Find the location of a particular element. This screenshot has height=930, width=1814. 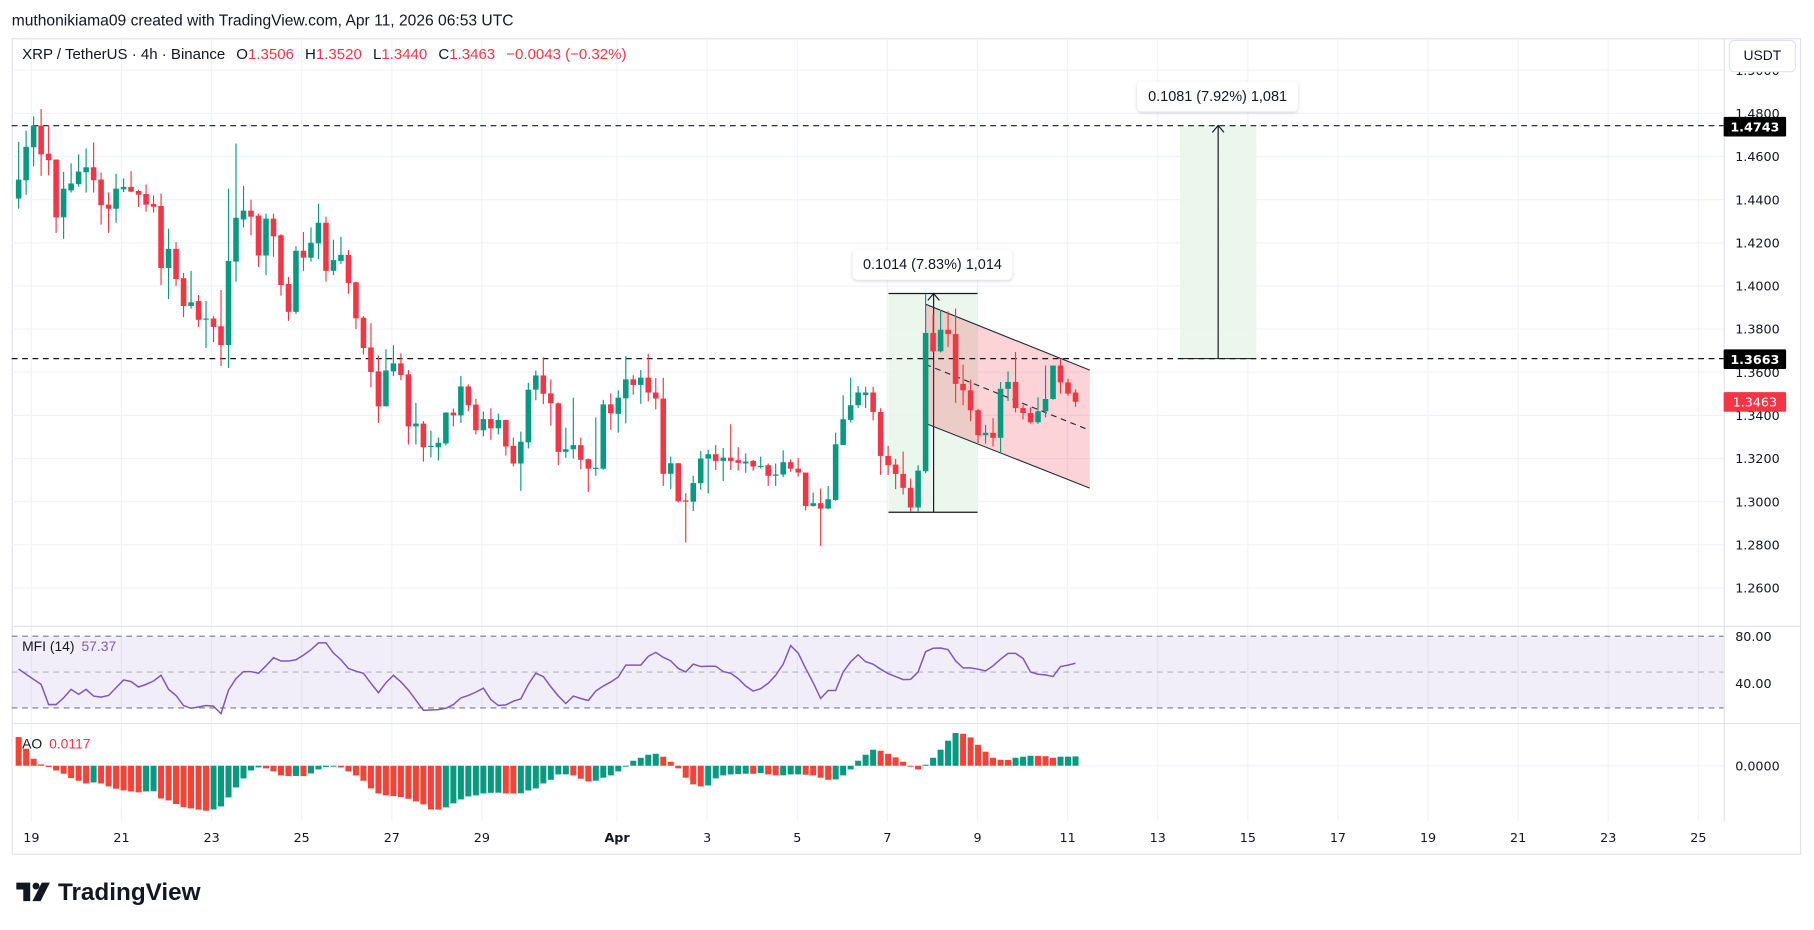

usdt-button: USDT is located at coordinates (1762, 56).